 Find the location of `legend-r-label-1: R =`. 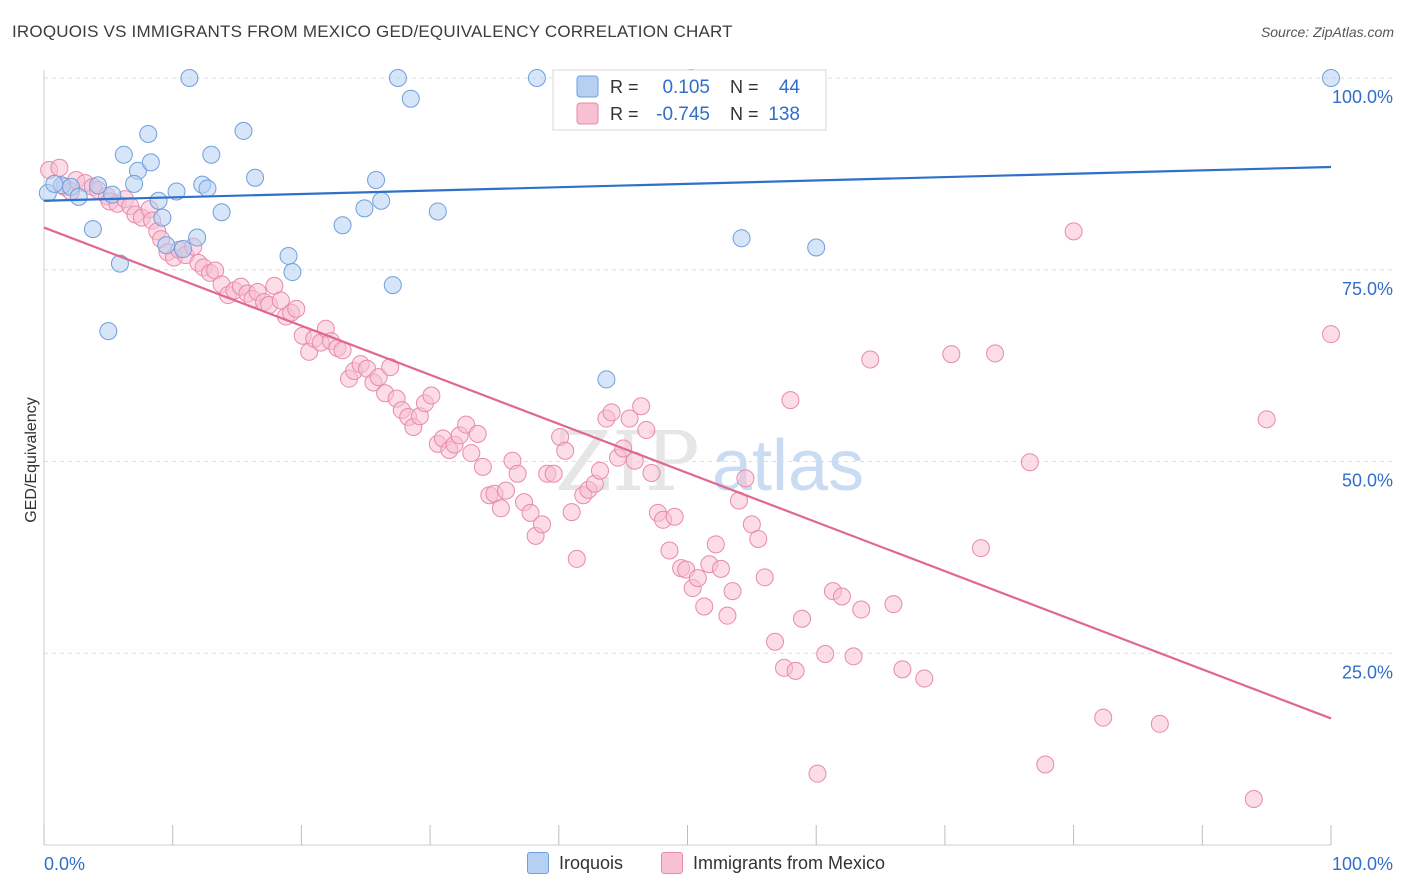

legend-r-label-1: R = is located at coordinates (624, 87).